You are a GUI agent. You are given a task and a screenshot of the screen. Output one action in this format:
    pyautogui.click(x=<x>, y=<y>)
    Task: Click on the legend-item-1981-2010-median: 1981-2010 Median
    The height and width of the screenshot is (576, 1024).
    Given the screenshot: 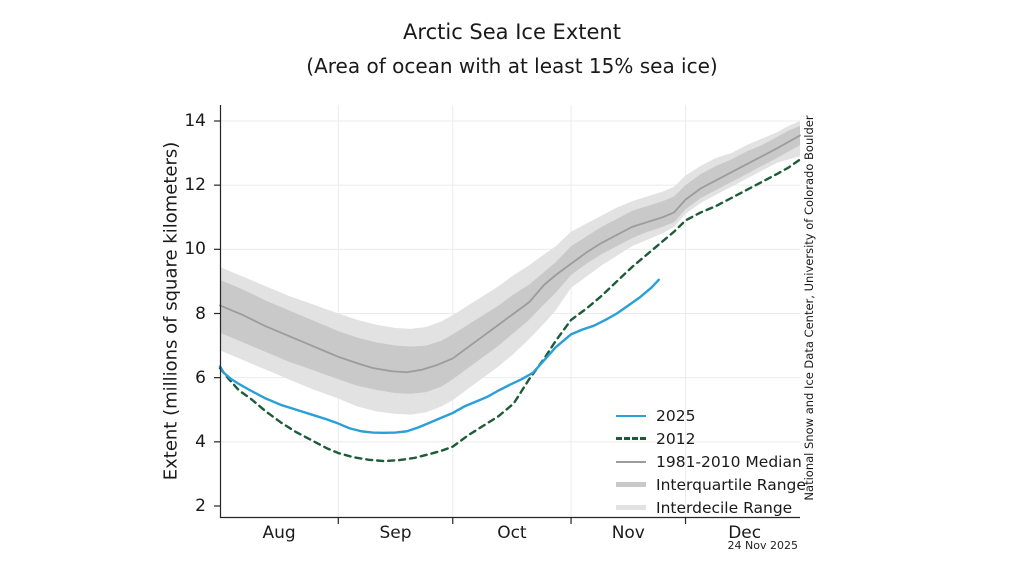 What is the action you would take?
    pyautogui.click(x=711, y=461)
    